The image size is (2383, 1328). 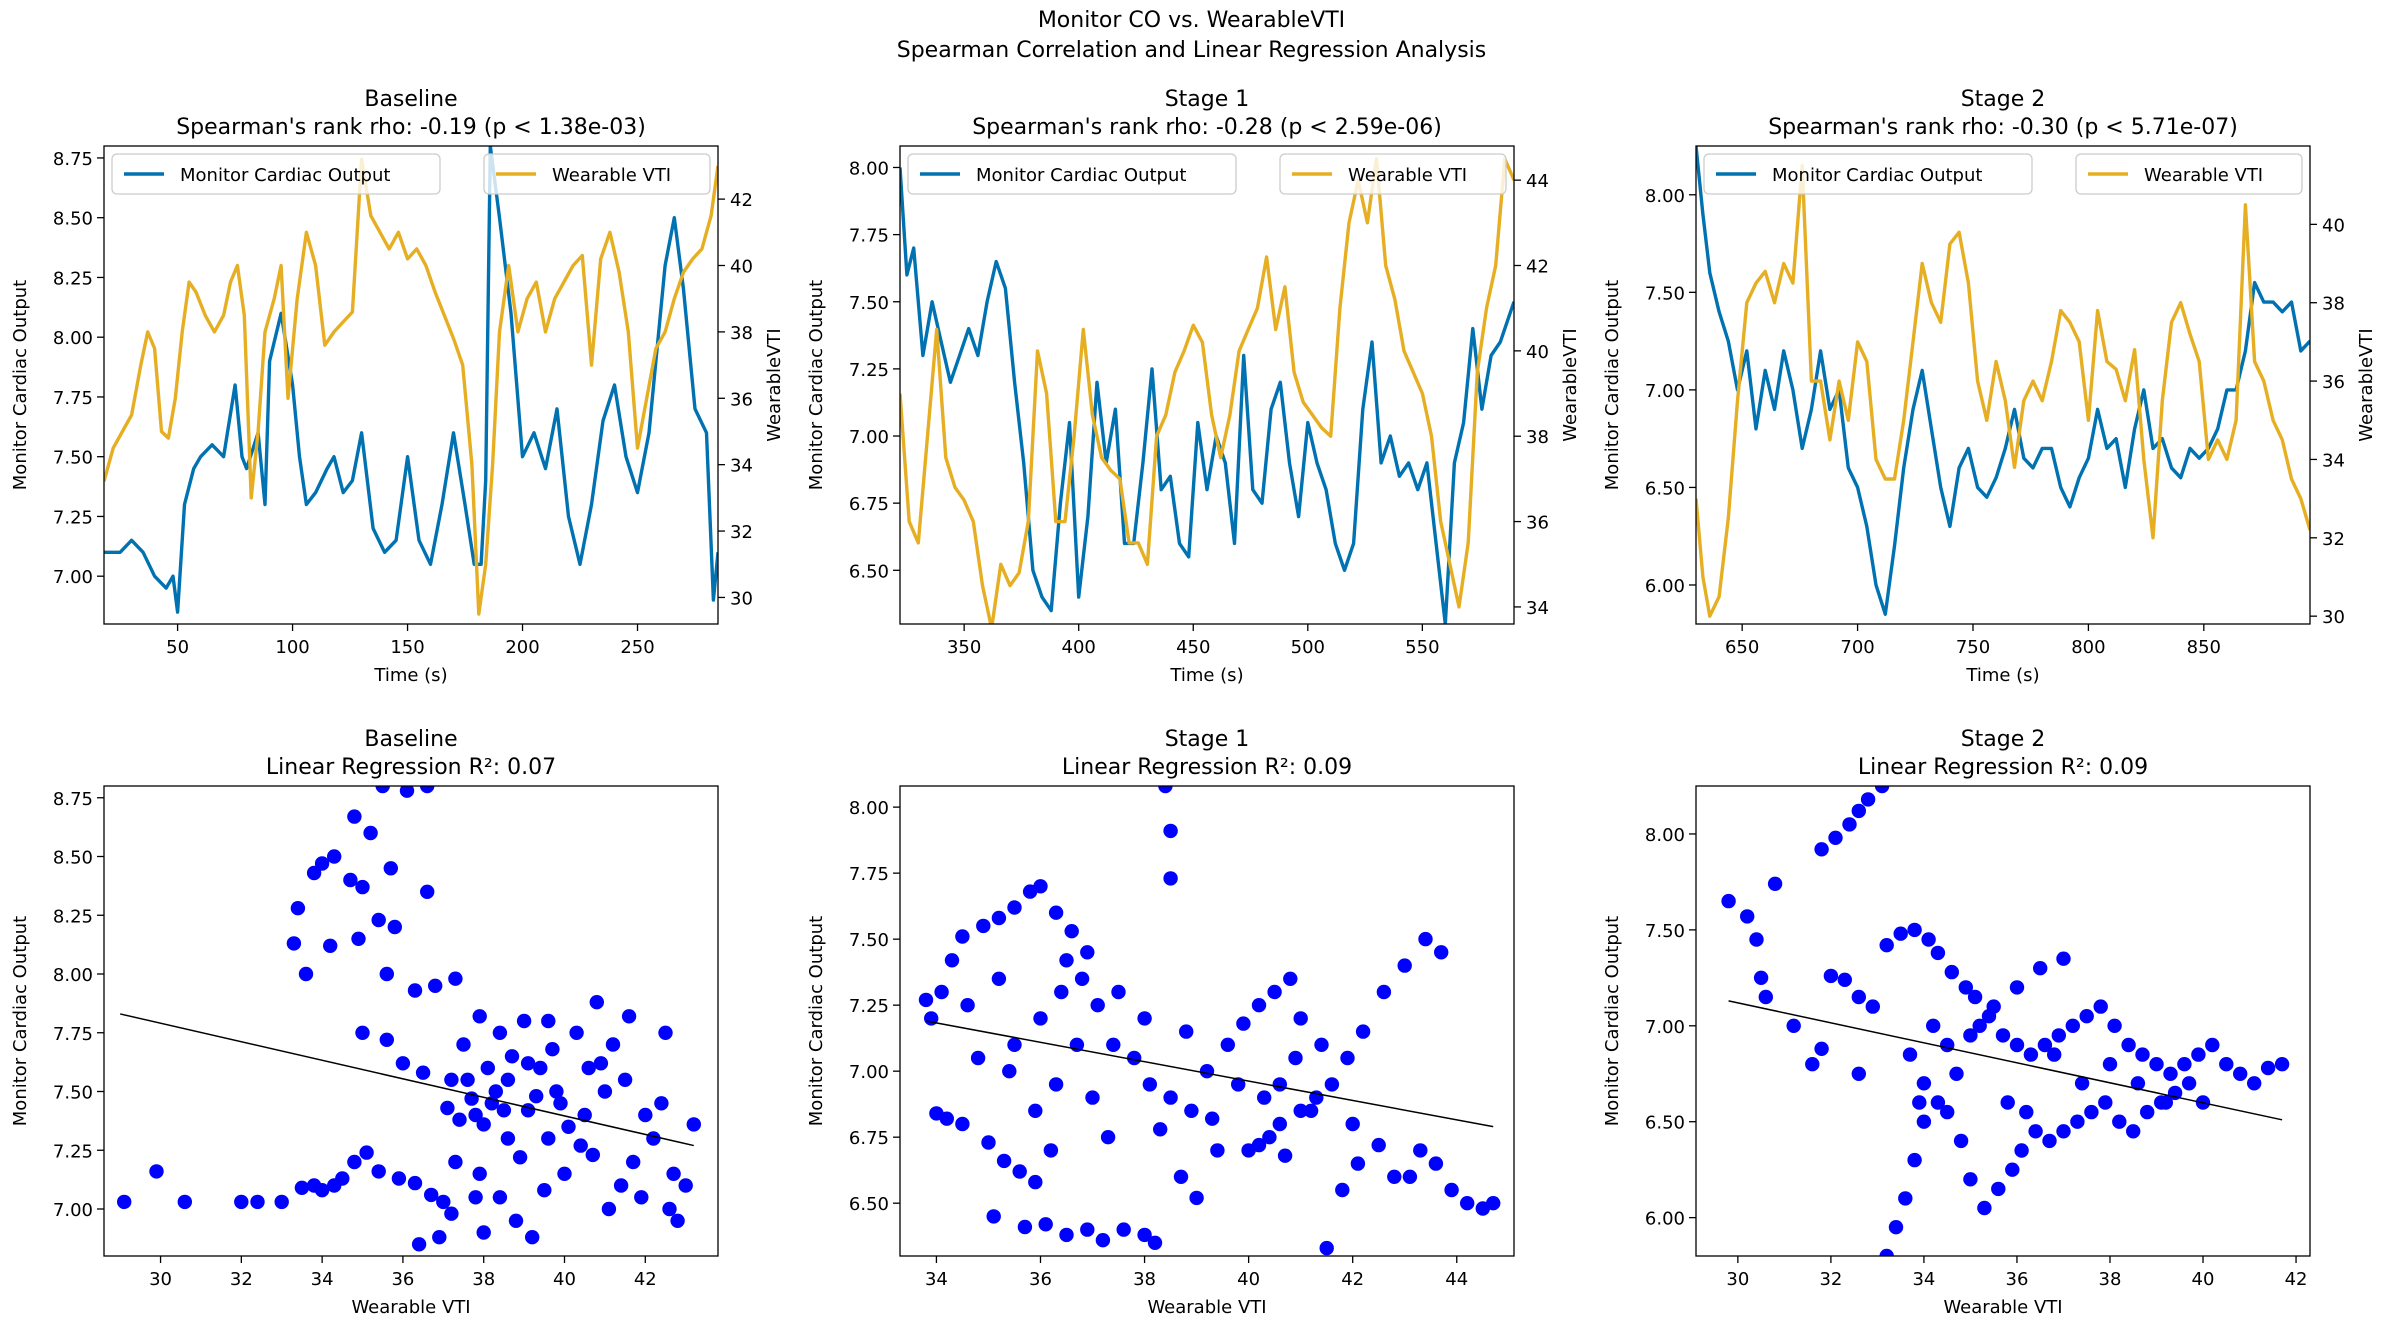 I want to click on y-axis-label: Monitor Cardiac Output, so click(x=816, y=385).